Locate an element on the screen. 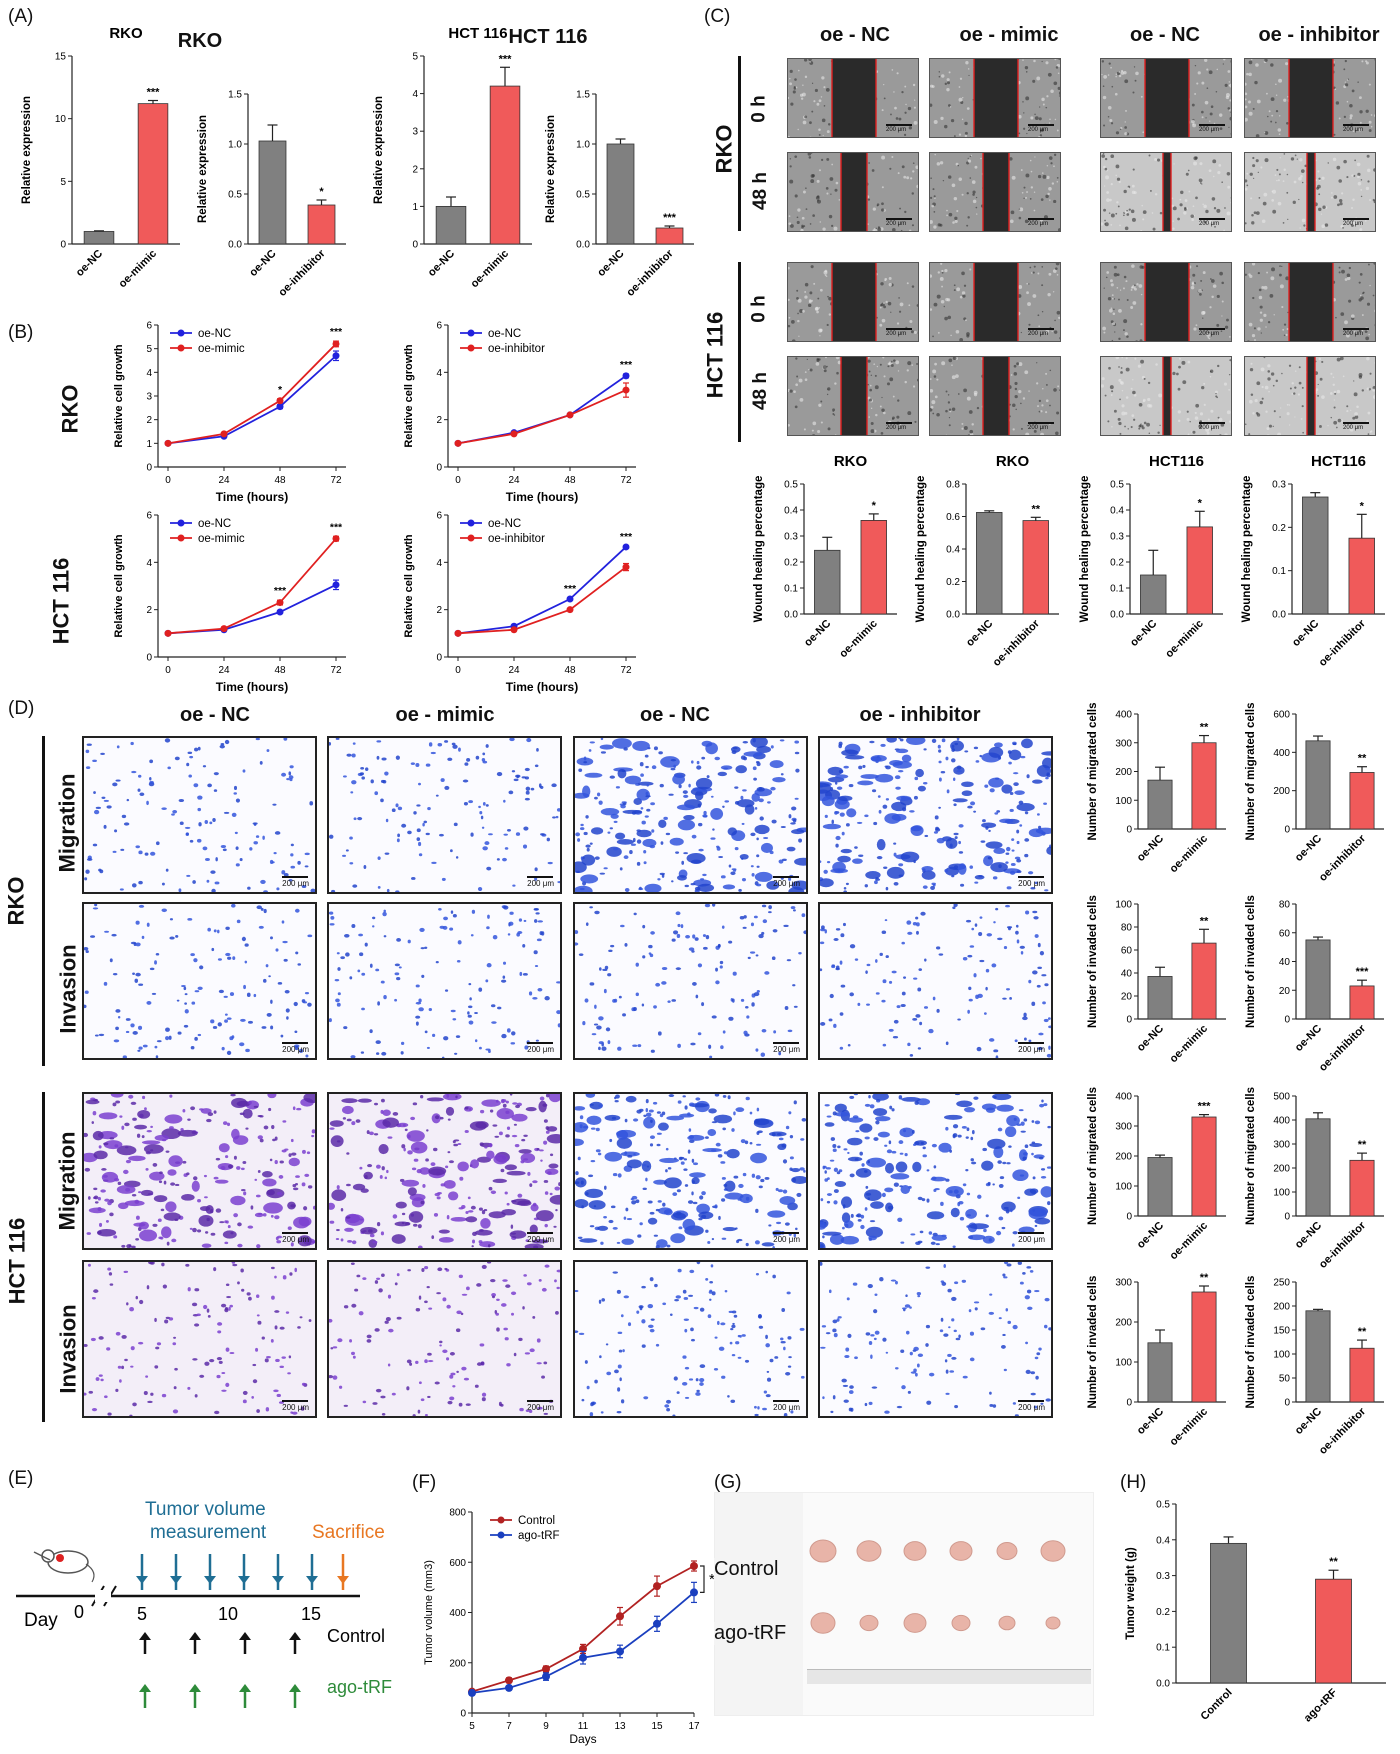  bar-oe-NC is located at coordinates (1318, 785).